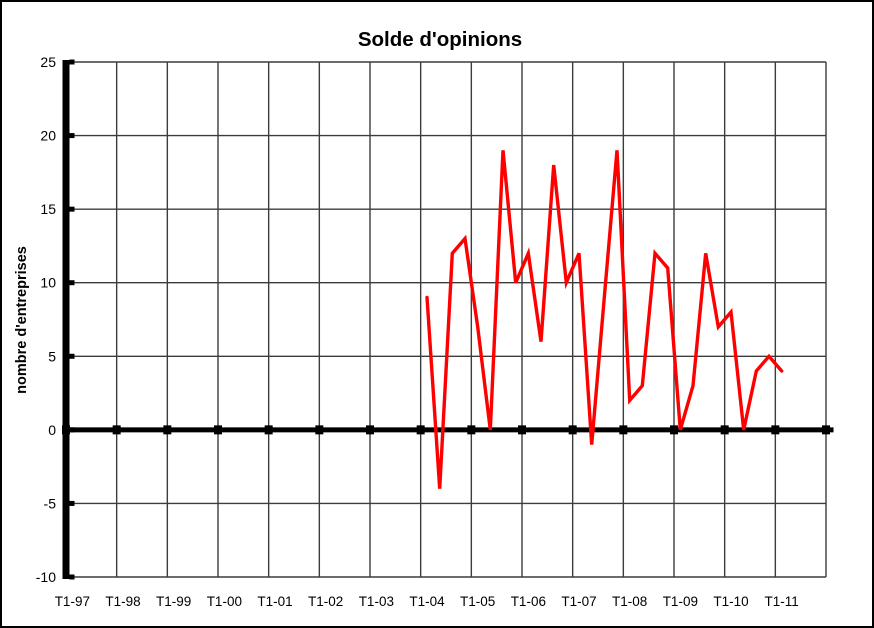 The width and height of the screenshot is (874, 628). I want to click on y-tick-label: 0, so click(52, 430).